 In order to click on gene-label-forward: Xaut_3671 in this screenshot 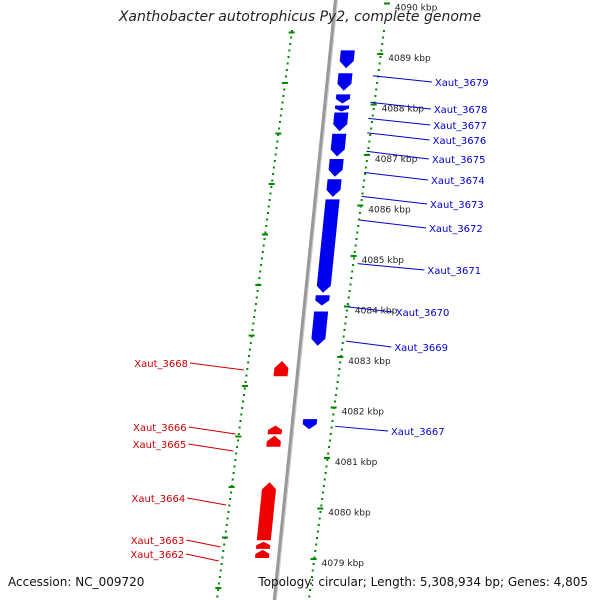, I will do `click(454, 271)`.